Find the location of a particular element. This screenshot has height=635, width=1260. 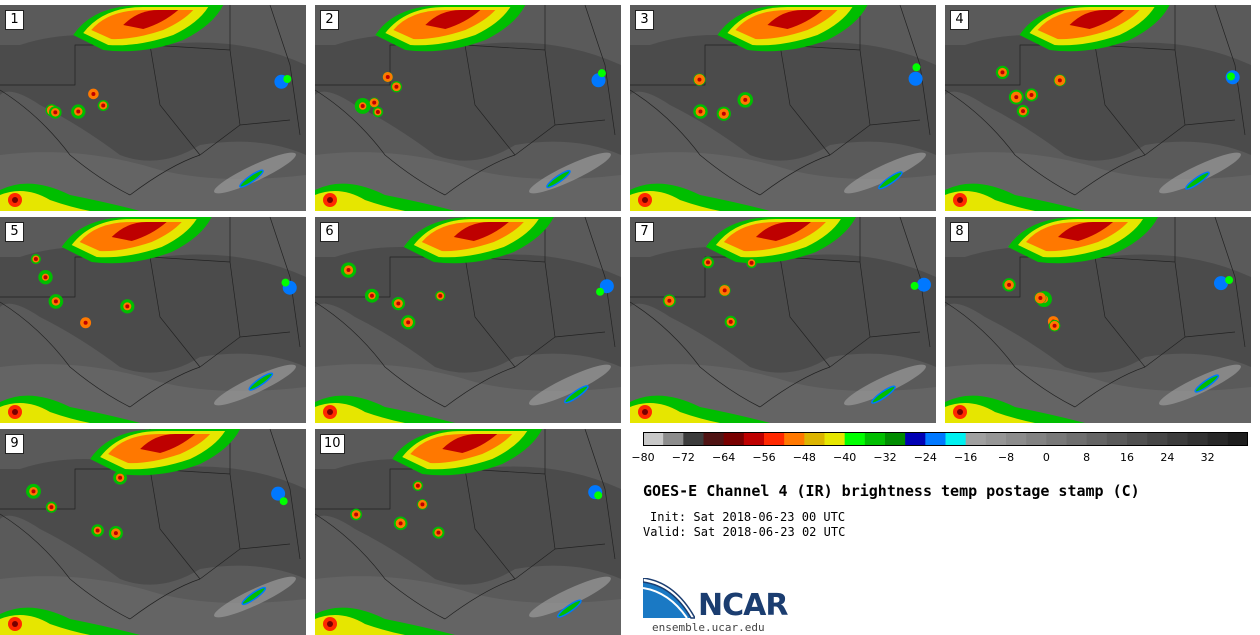

member-number-label: 2 is located at coordinates (329, 20).